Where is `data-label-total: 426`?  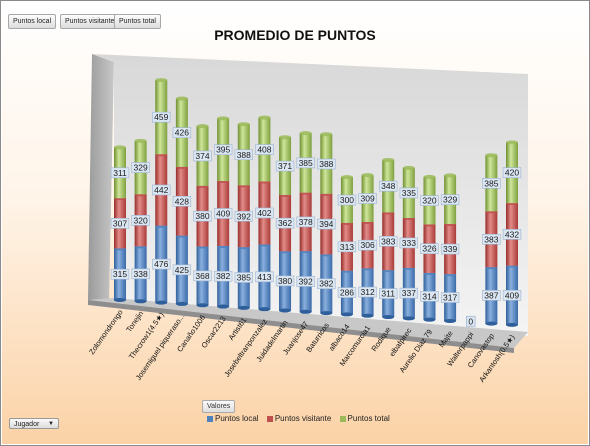 data-label-total: 426 is located at coordinates (182, 132).